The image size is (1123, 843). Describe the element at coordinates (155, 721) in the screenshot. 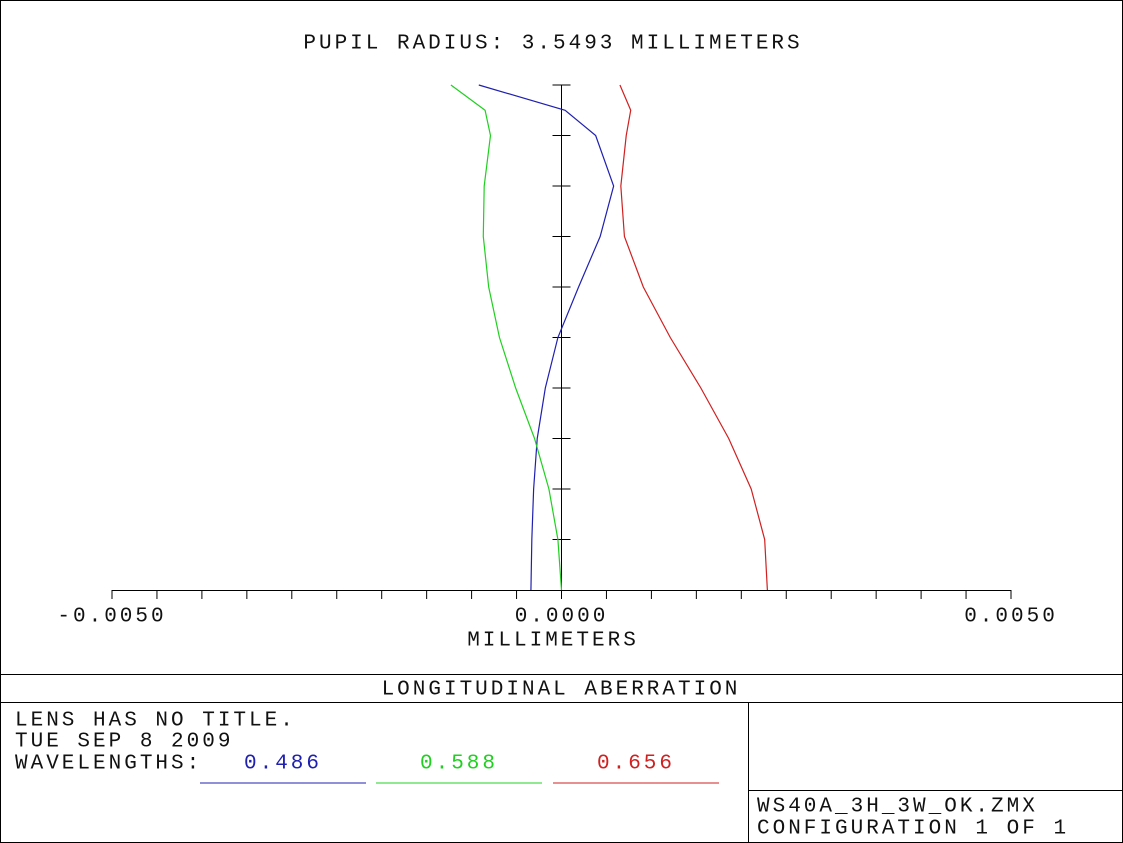

I see `lens-title: LENS HAS NO TITLE.` at that location.